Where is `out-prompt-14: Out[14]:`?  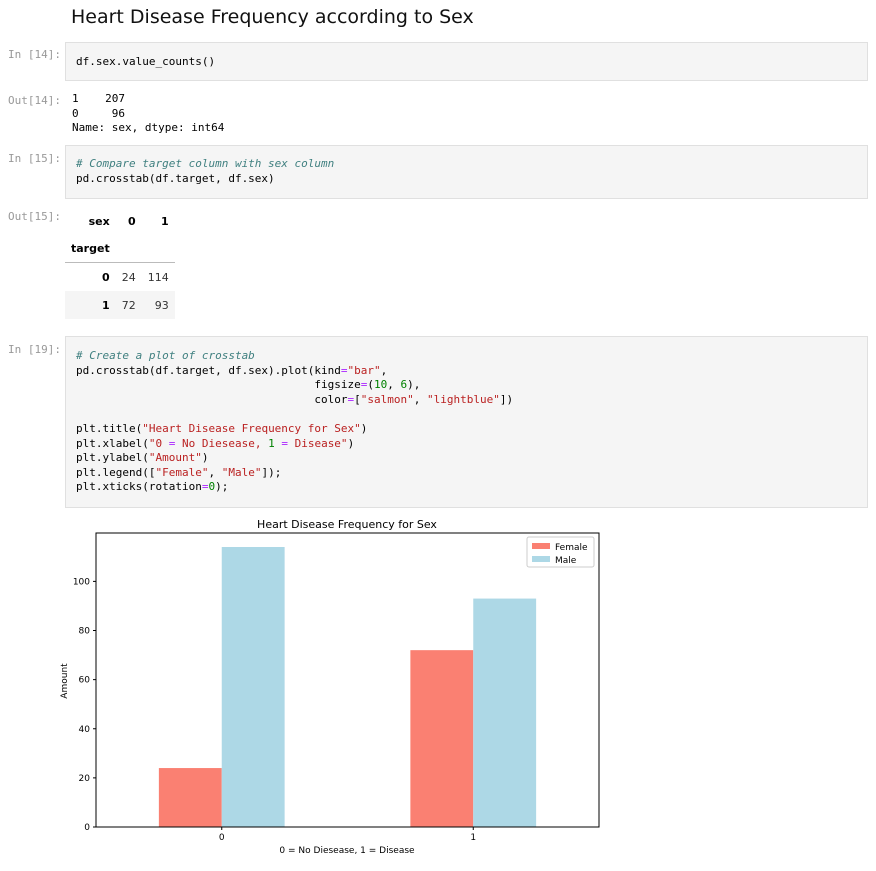 out-prompt-14: Out[14]: is located at coordinates (34, 100).